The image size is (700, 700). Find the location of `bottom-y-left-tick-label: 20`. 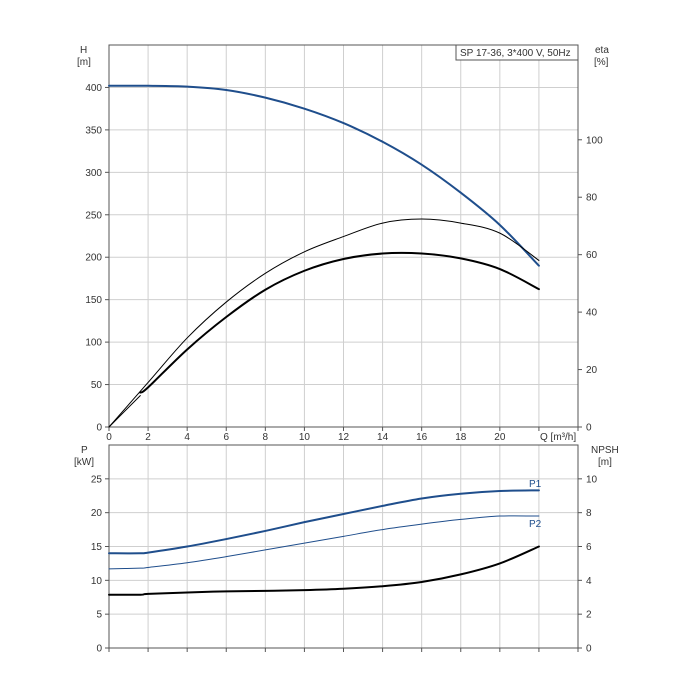

bottom-y-left-tick-label: 20 is located at coordinates (97, 513).